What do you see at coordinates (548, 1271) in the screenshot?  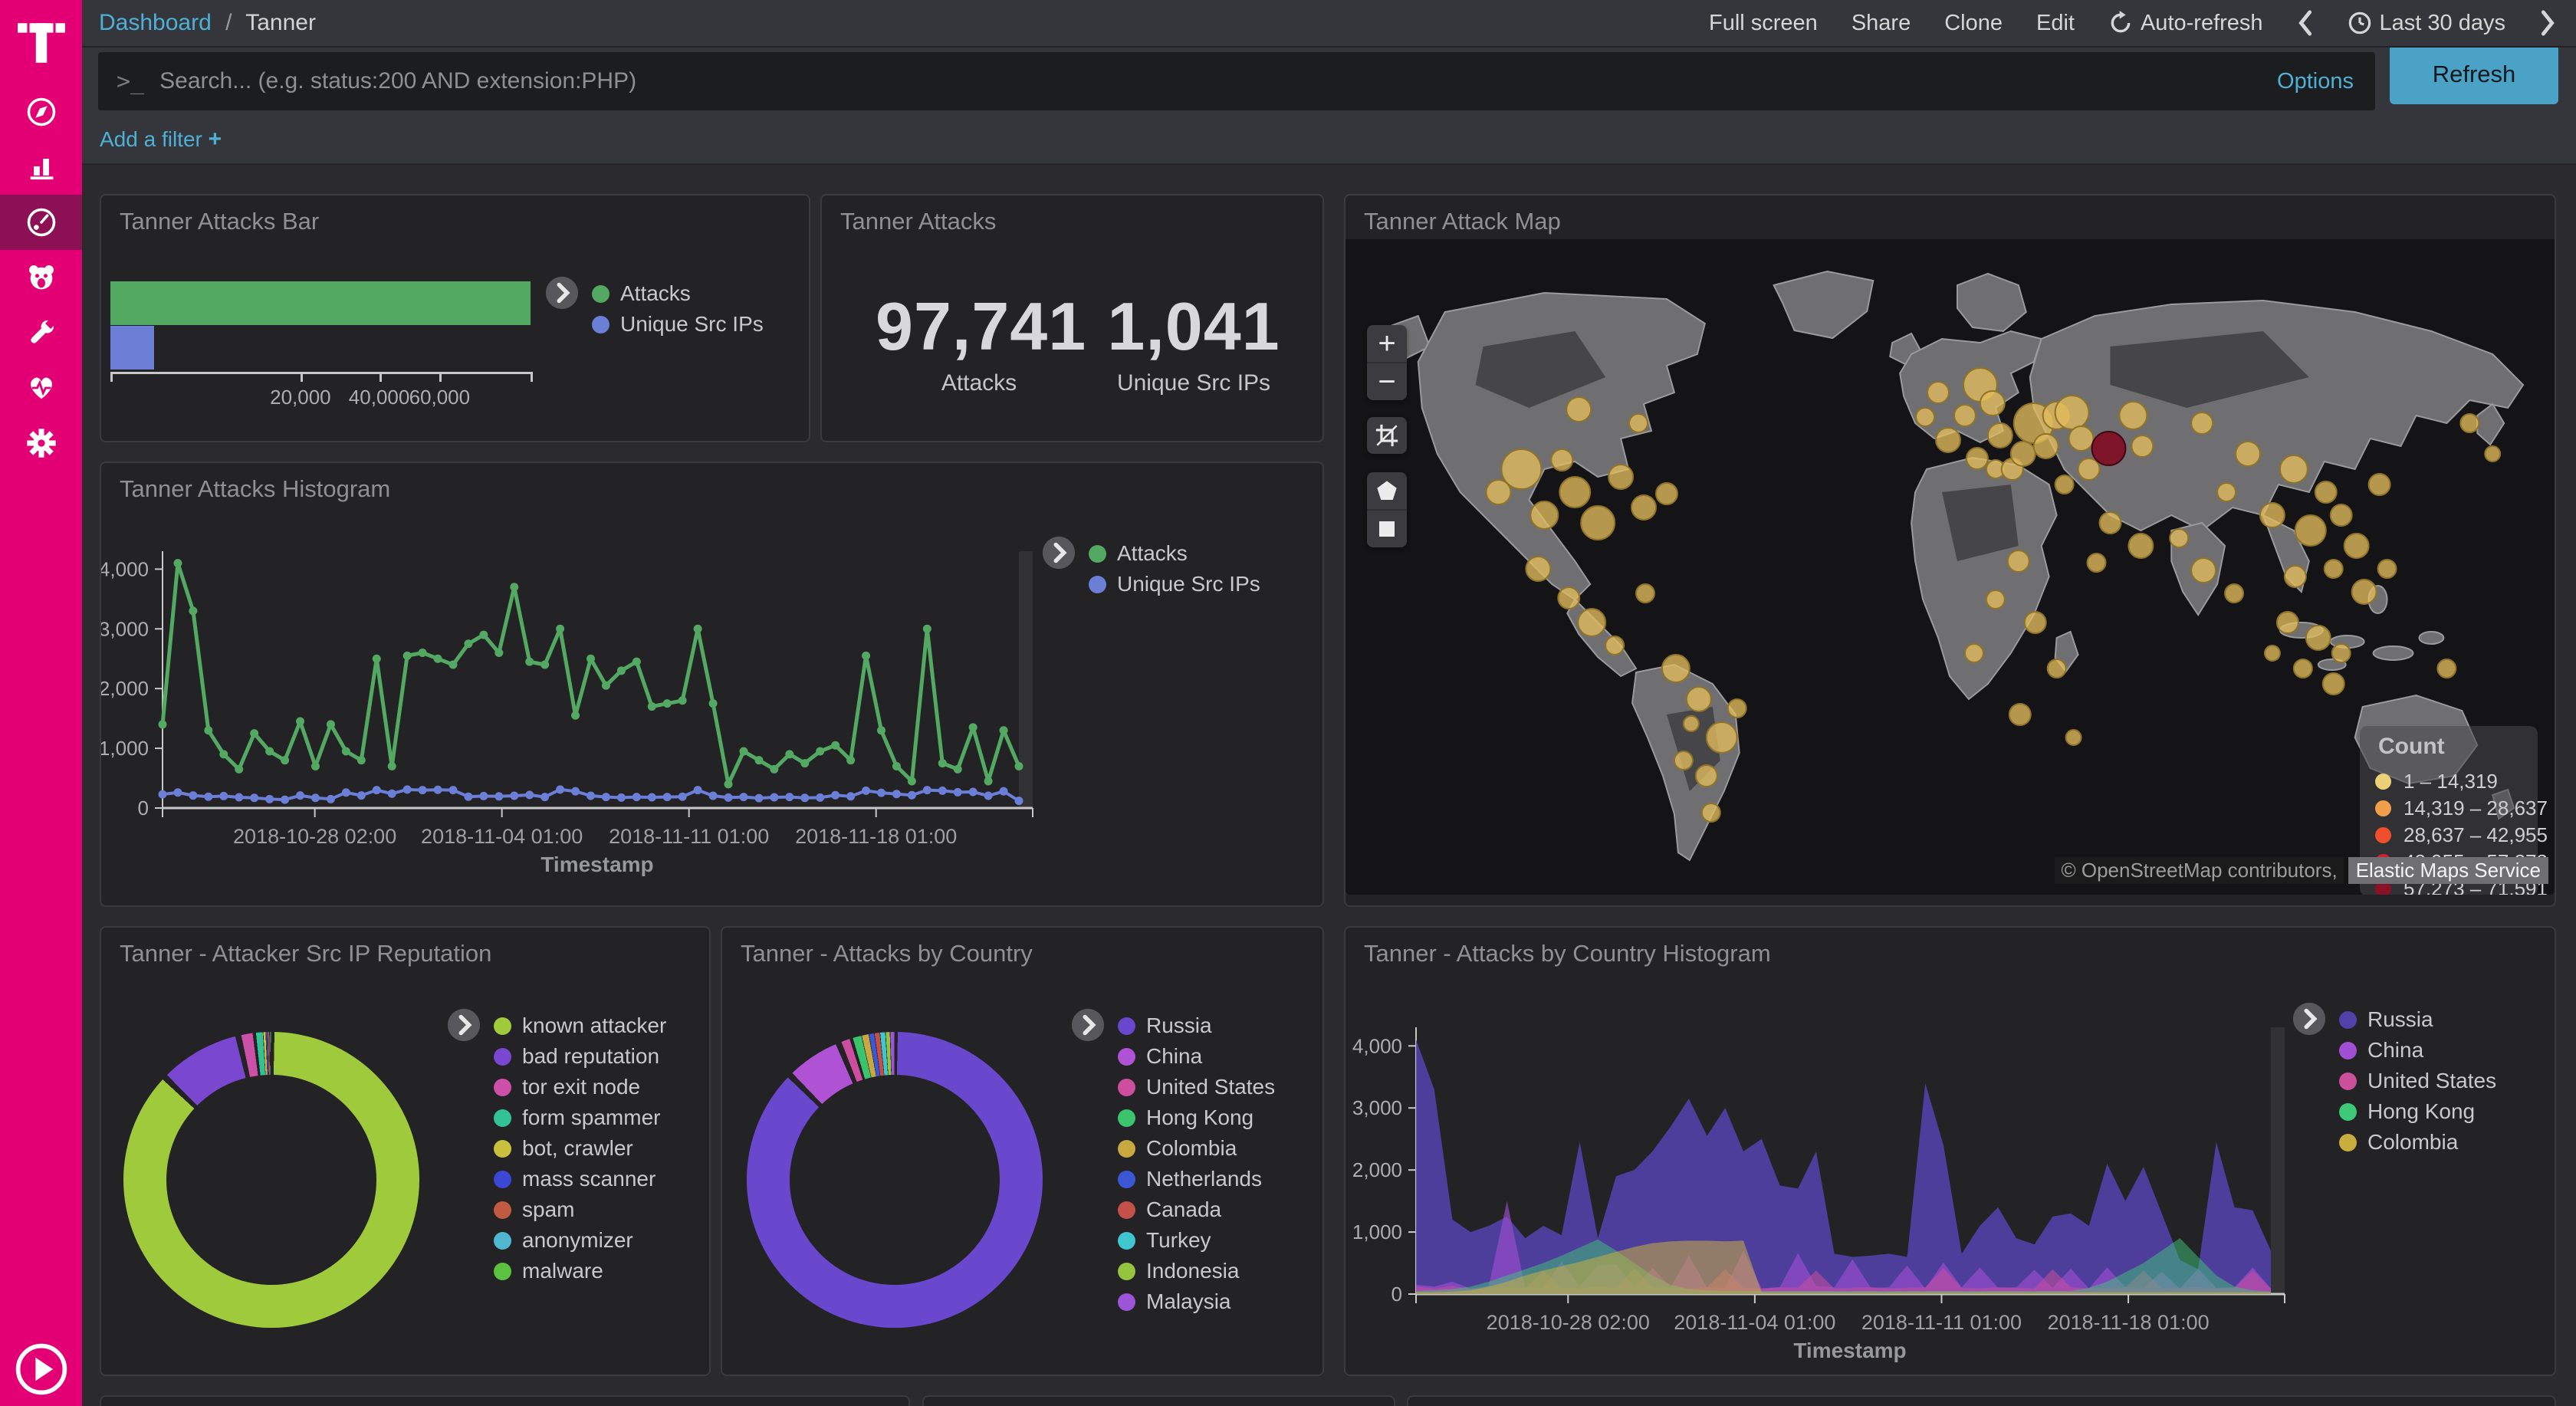 I see `legend-item: malware` at bounding box center [548, 1271].